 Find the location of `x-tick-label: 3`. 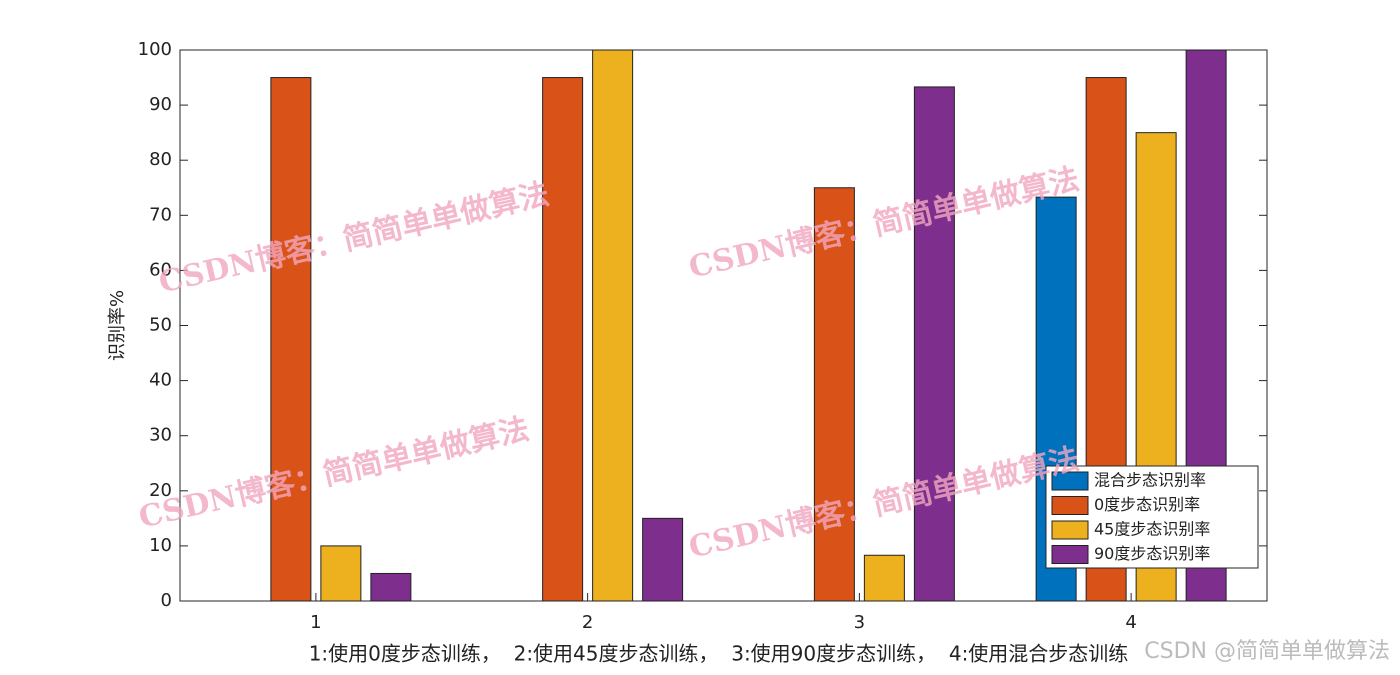

x-tick-label: 3 is located at coordinates (859, 622).